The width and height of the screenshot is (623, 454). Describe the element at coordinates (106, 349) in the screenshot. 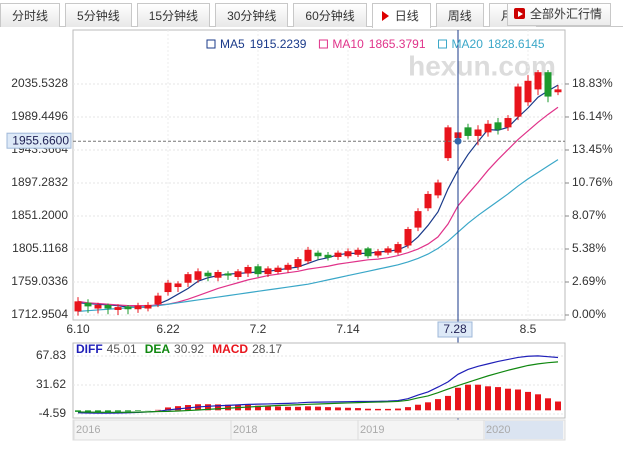

I see `legend-entry: DIFF 45.01` at that location.